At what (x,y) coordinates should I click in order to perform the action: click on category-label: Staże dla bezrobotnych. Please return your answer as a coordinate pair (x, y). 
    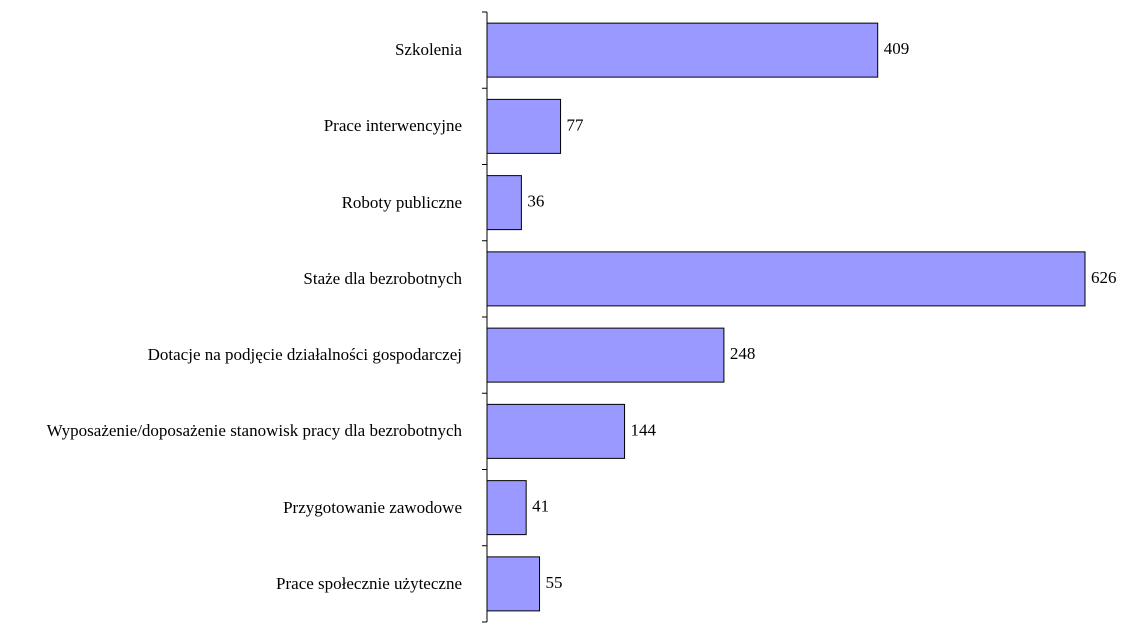
    Looking at the image, I should click on (232, 279).